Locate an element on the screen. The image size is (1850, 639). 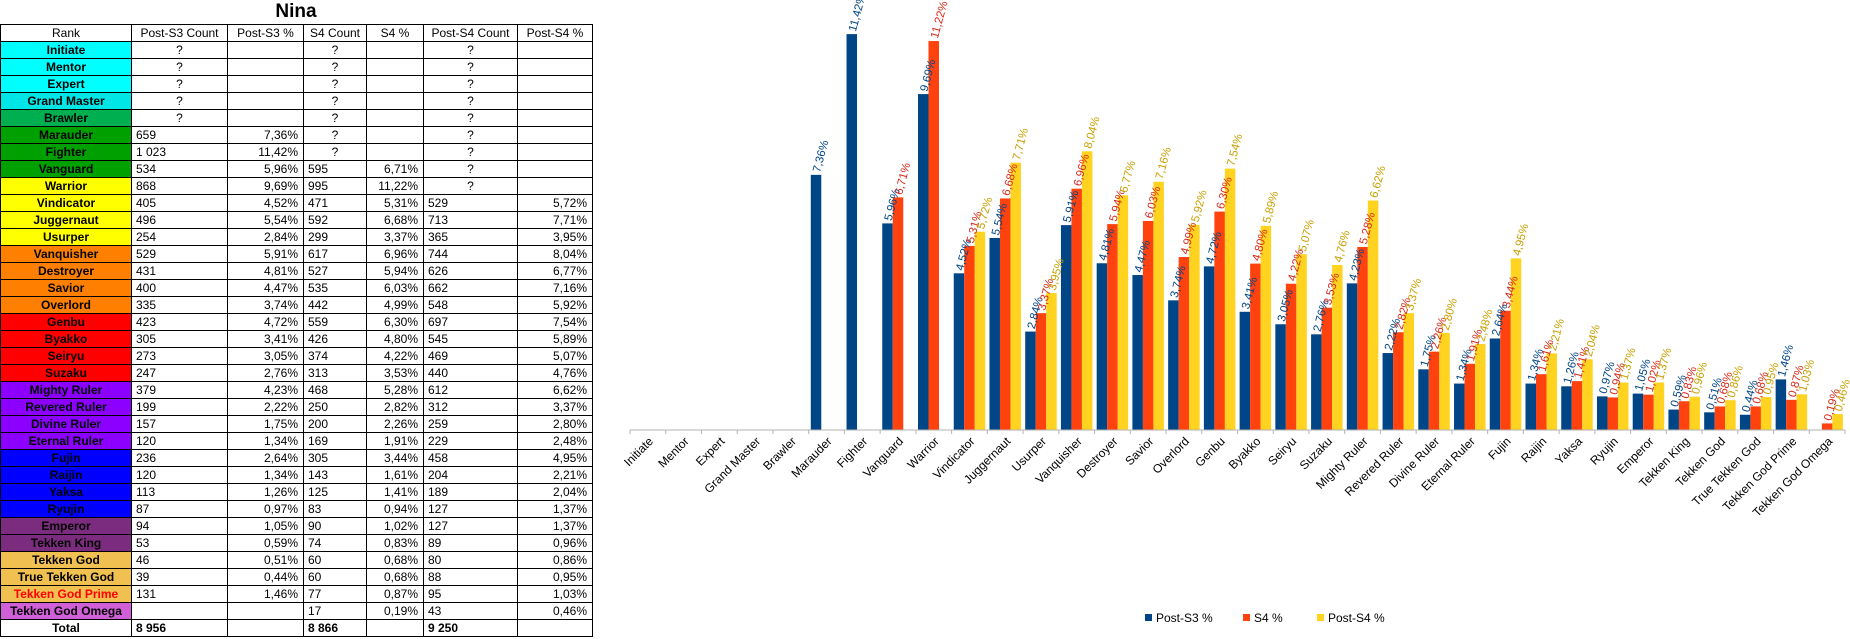
table-row: Vanquisher 529 5,91% 617 6,96% 744 8,04% is located at coordinates (296, 254).